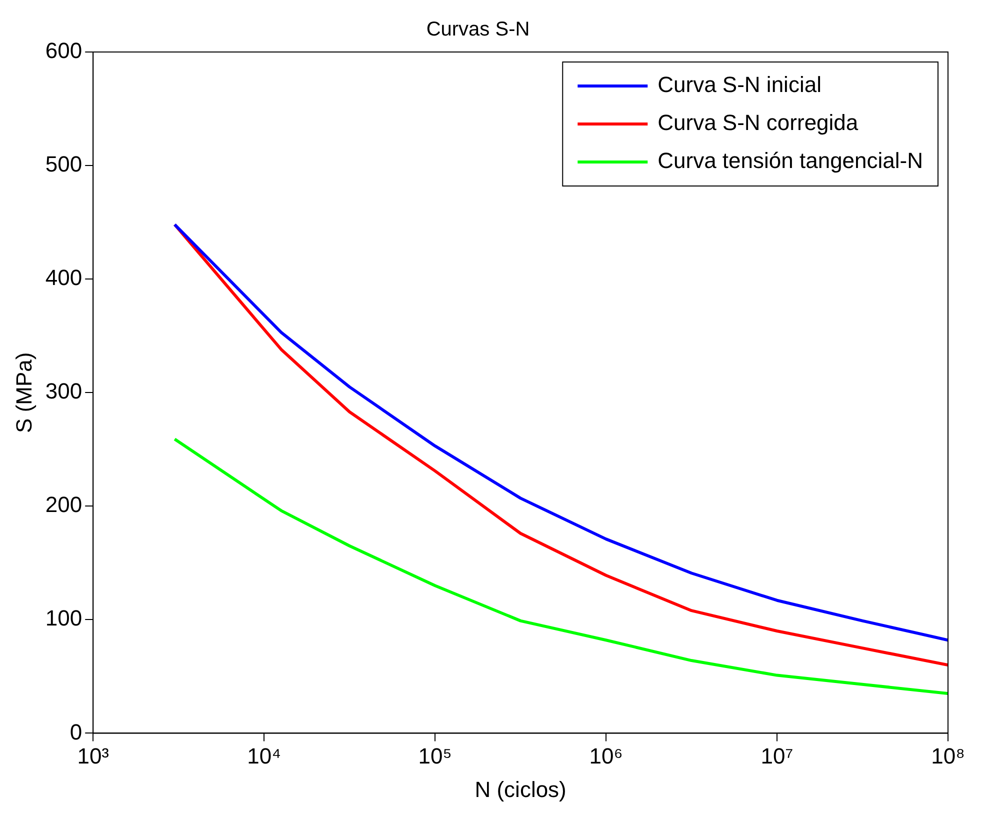 The width and height of the screenshot is (988, 816). Describe the element at coordinates (23, 392) in the screenshot. I see `y-axis-title: S (MPa)` at that location.